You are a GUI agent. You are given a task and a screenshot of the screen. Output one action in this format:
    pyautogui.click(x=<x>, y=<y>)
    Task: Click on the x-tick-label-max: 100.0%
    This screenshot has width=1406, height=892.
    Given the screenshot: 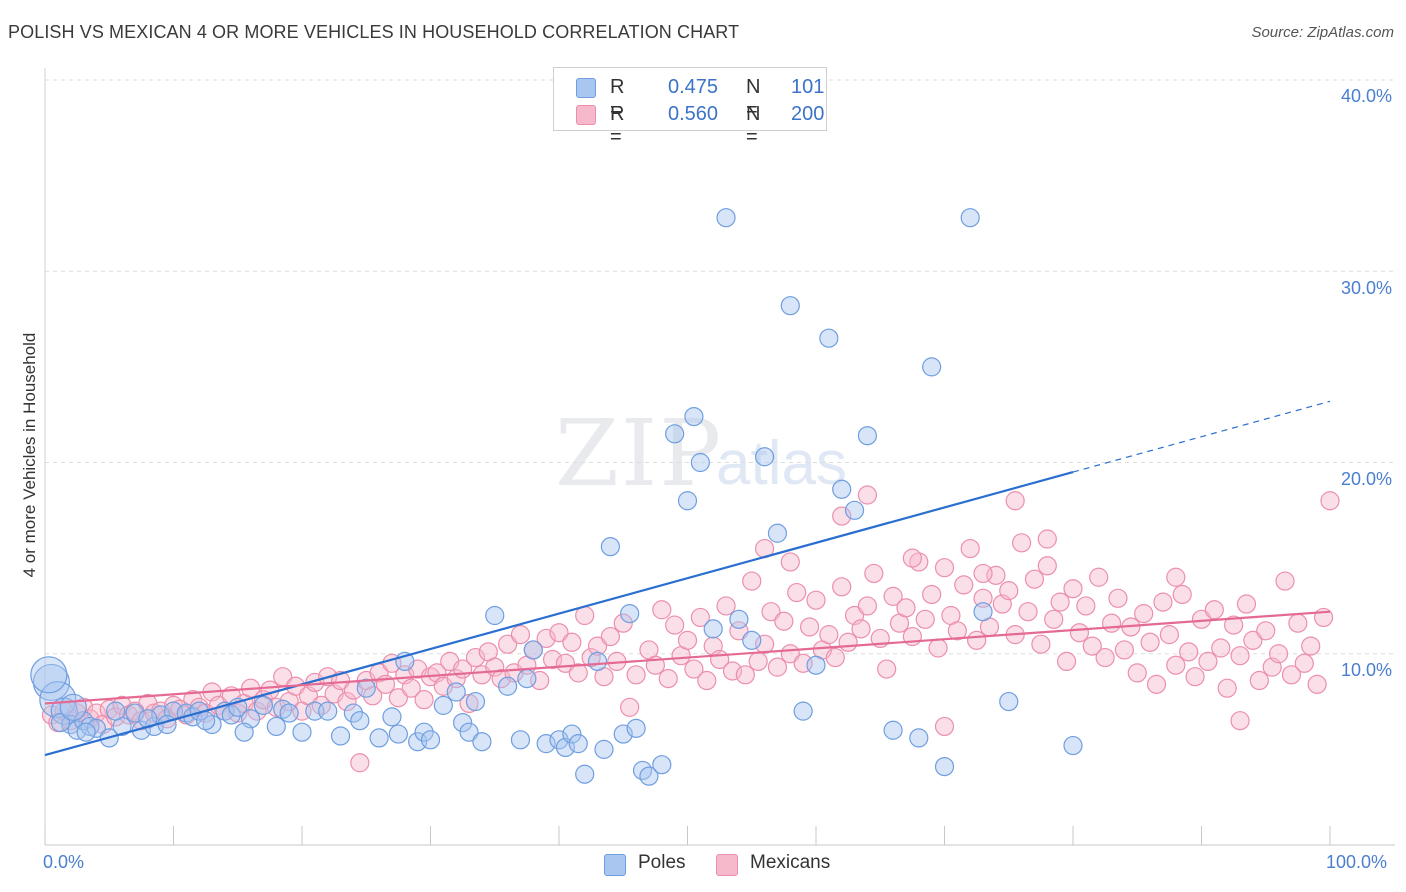 What is the action you would take?
    pyautogui.click(x=1357, y=862)
    